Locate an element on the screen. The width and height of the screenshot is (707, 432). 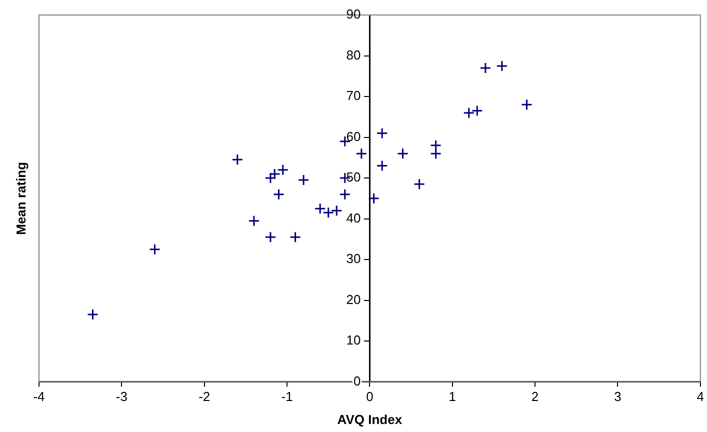
y-tick-label: 30 is located at coordinates (353, 258).